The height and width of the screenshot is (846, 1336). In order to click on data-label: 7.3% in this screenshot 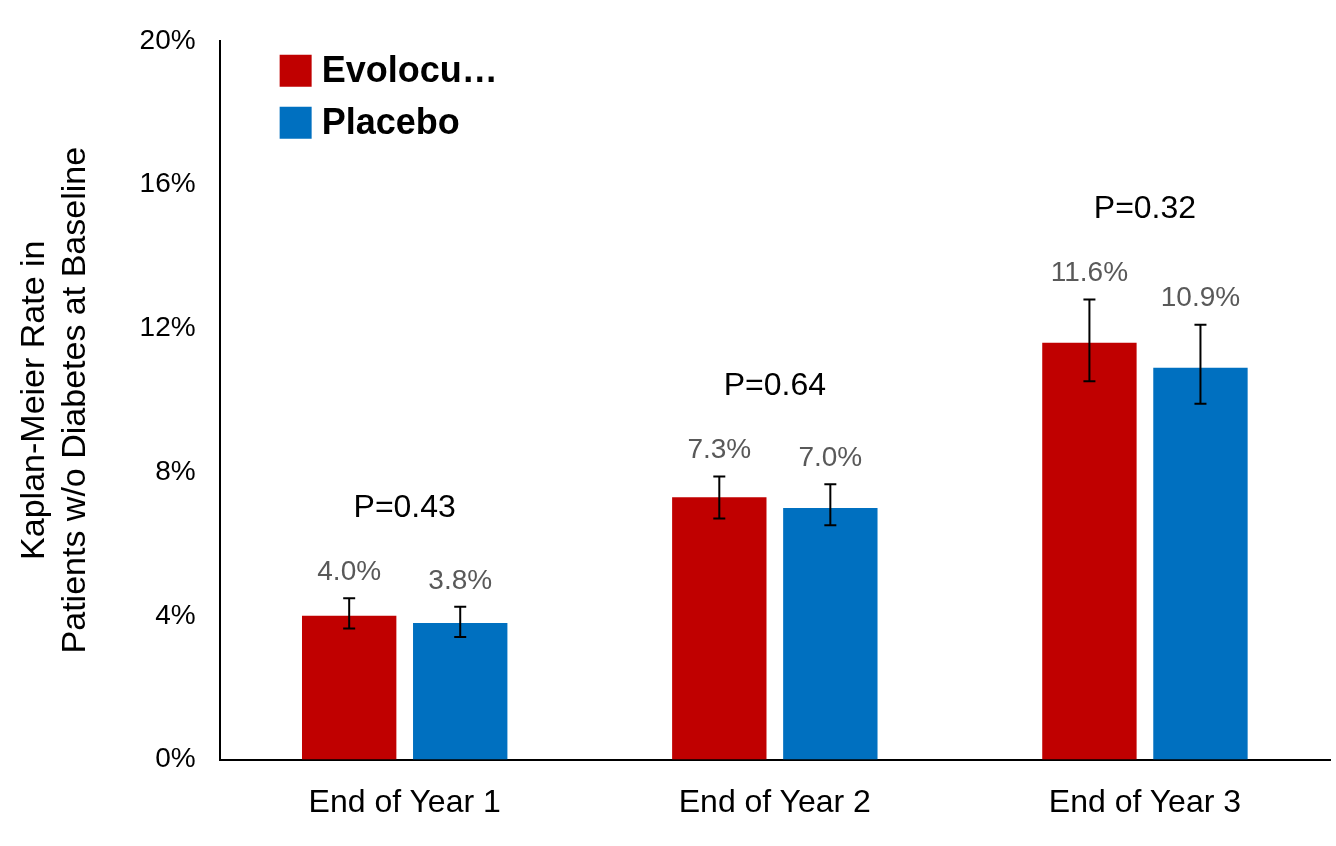, I will do `click(719, 449)`.